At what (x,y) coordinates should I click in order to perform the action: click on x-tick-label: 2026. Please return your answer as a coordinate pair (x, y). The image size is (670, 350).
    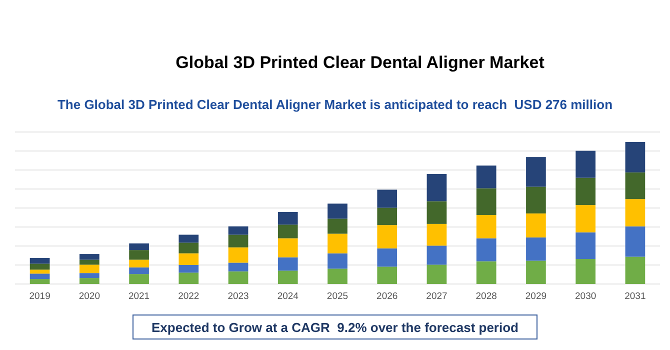
    Looking at the image, I should click on (387, 296).